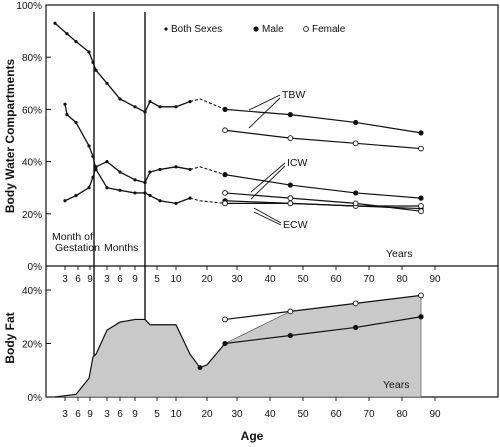 The image size is (500, 447). Describe the element at coordinates (207, 200) in the screenshot. I see `ecw-both-dashed-bridge` at that location.